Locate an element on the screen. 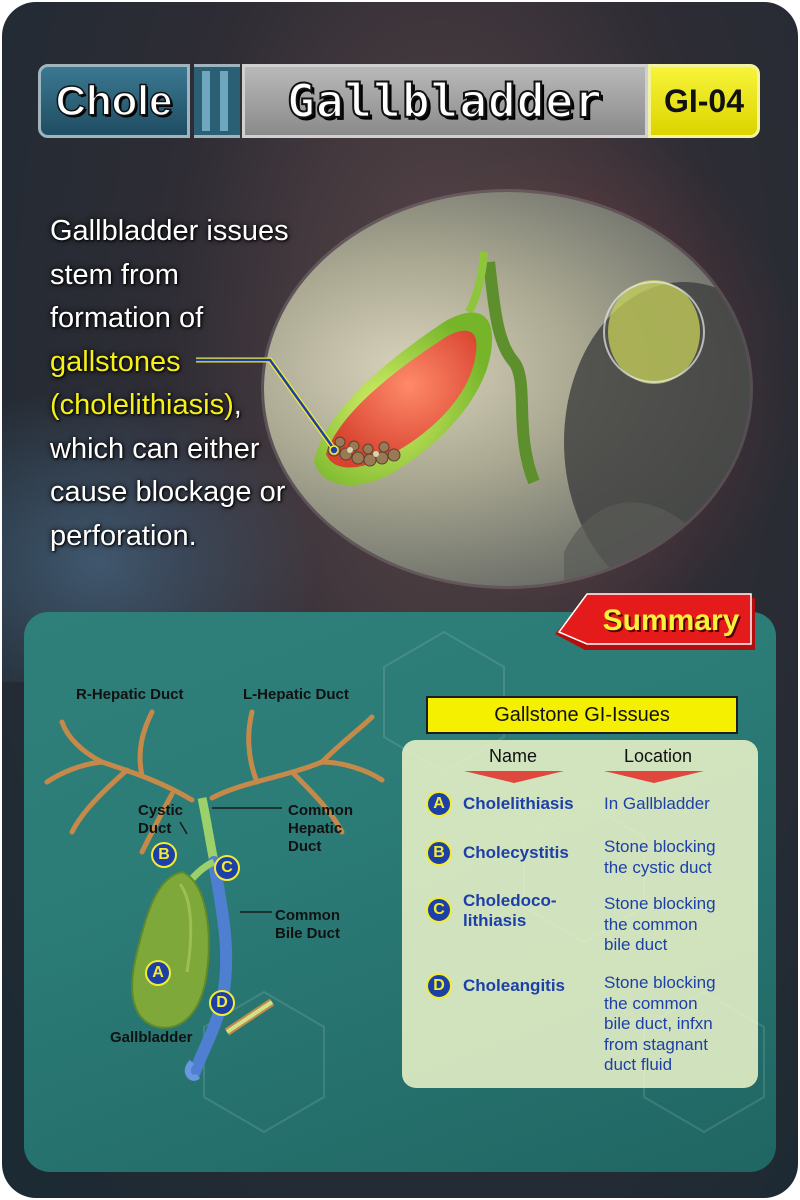 The height and width of the screenshot is (1200, 800). diagram-badge-b: B is located at coordinates (164, 855).